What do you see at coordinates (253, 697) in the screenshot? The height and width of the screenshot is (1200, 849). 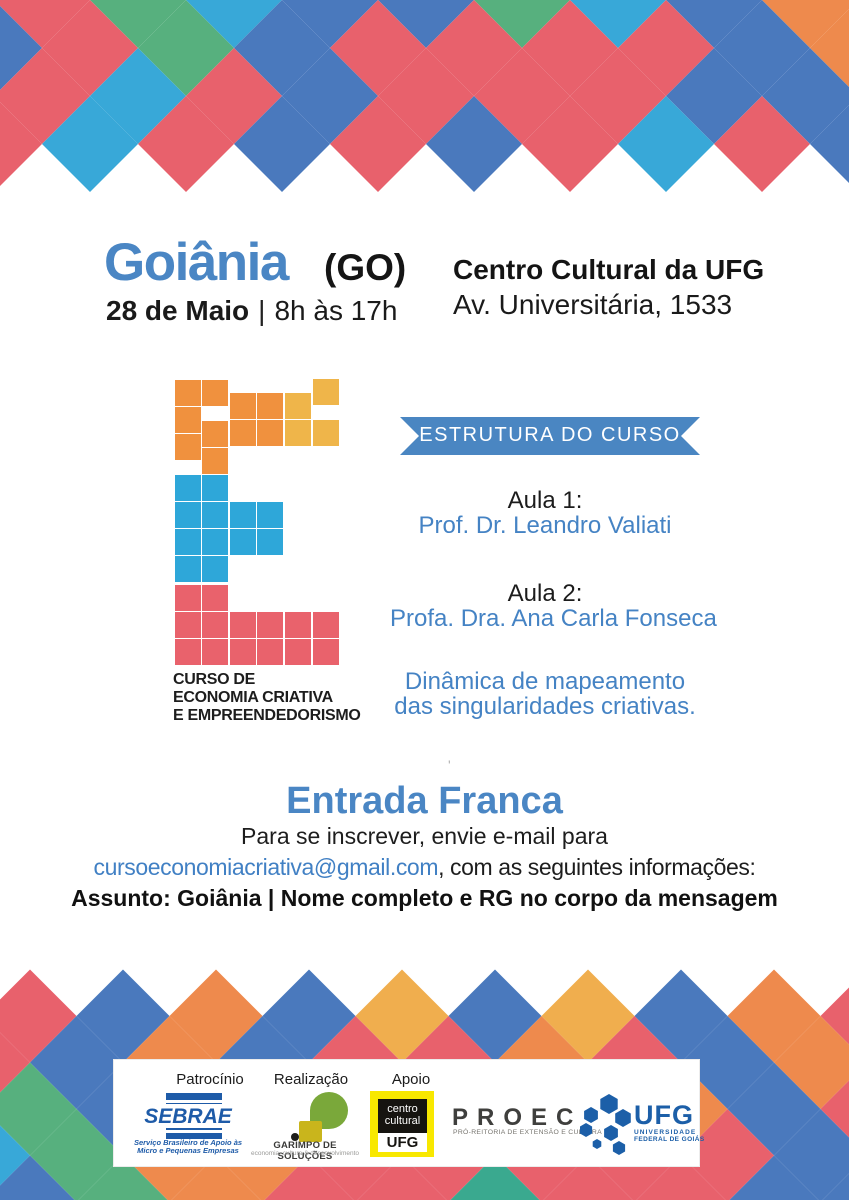 I see `course-title-line-2: ECONOMIA CRIATIVA` at bounding box center [253, 697].